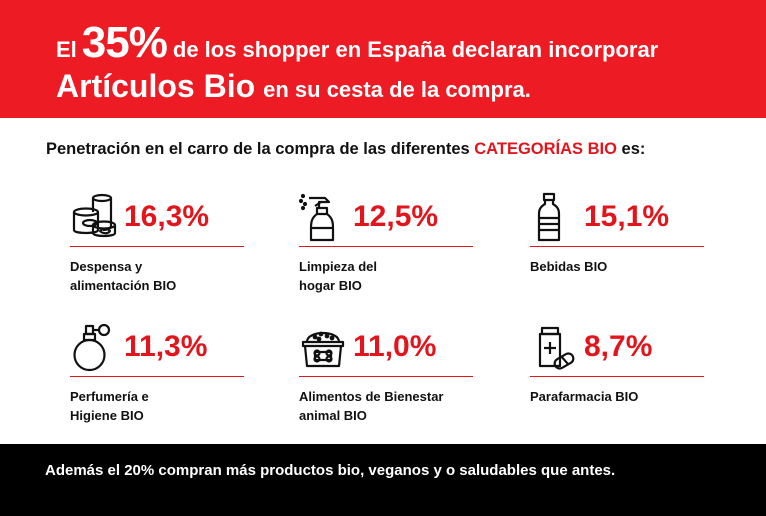 This screenshot has width=766, height=516. What do you see at coordinates (556, 218) in the screenshot?
I see `bottle-icon` at bounding box center [556, 218].